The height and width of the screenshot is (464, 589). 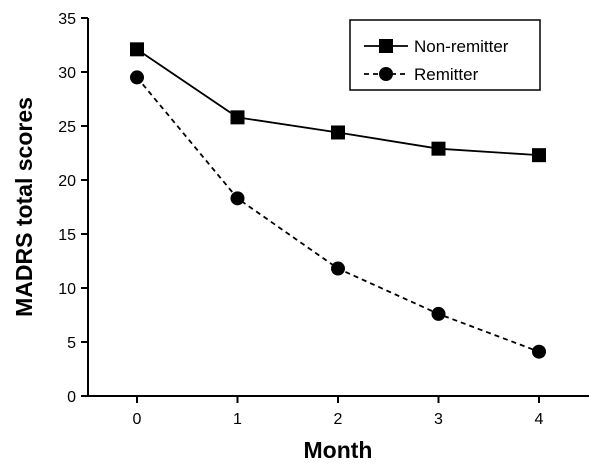 I want to click on x-ticks: 0 1 2 3 4, so click(x=338, y=412).